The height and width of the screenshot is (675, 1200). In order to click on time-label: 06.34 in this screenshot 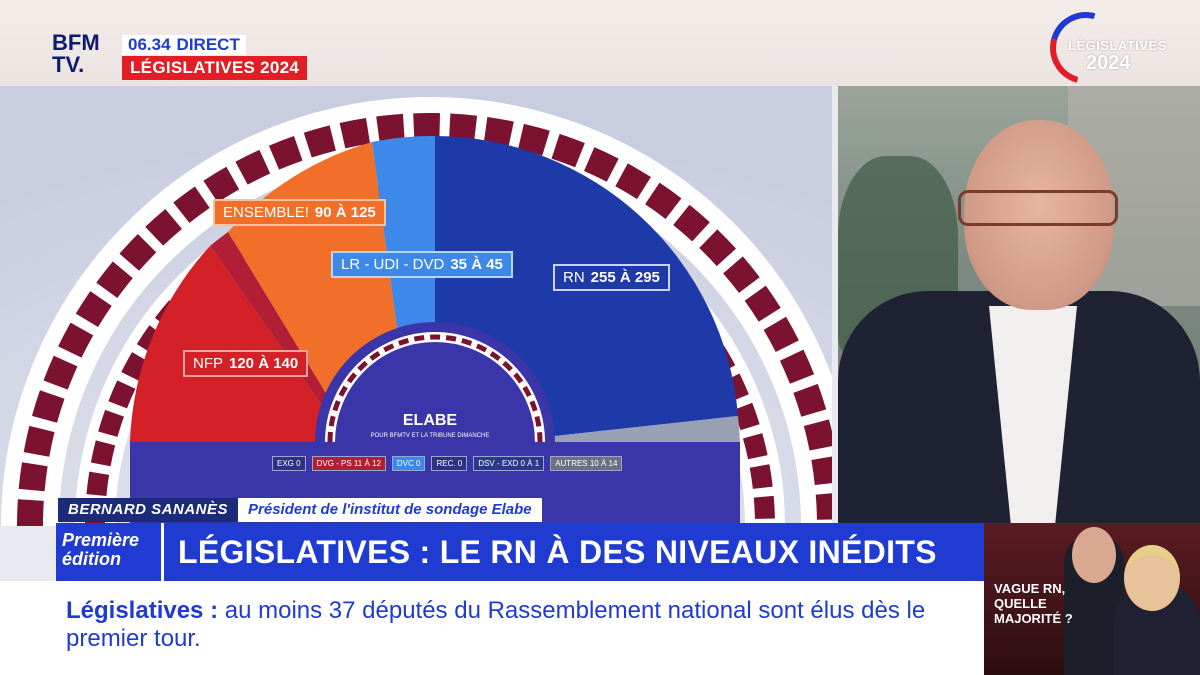, I will do `click(149, 44)`.